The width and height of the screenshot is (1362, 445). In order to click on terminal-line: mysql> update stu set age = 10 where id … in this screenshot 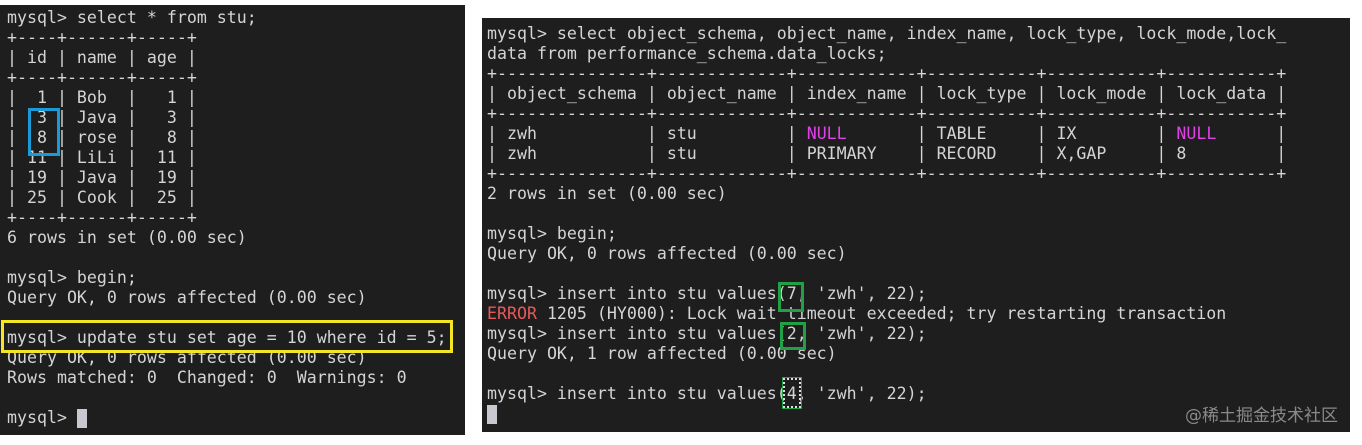, I will do `click(227, 338)`.